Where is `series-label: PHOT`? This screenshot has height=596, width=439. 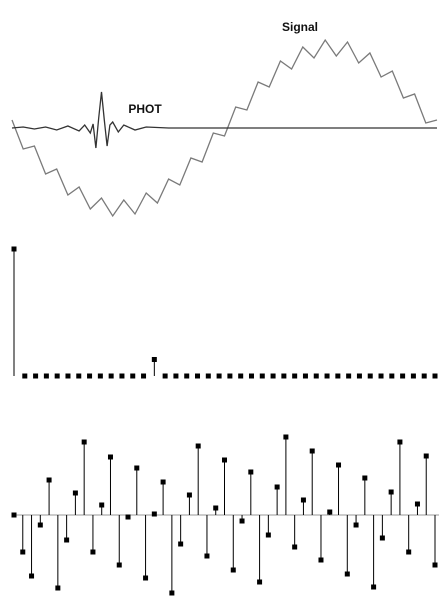 series-label: PHOT is located at coordinates (145, 109).